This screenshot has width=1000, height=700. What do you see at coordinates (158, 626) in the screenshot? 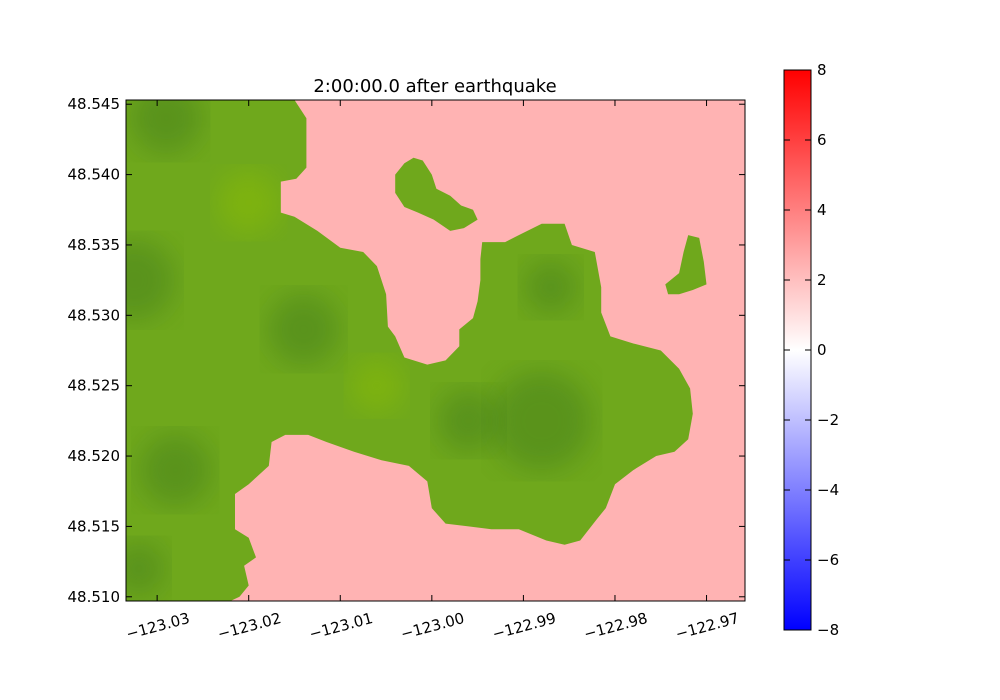
I see `x-tick-label: −123.03` at bounding box center [158, 626].